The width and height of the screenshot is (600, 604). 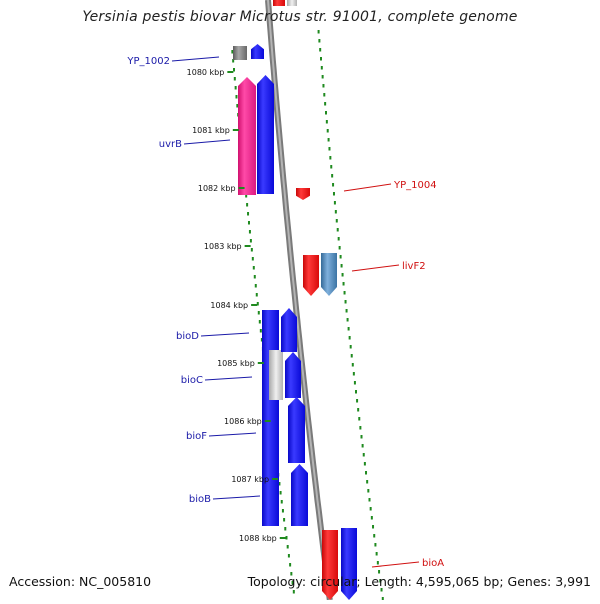 What do you see at coordinates (415, 185) in the screenshot?
I see `feature-label-yp_1004: YP_1004` at bounding box center [415, 185].